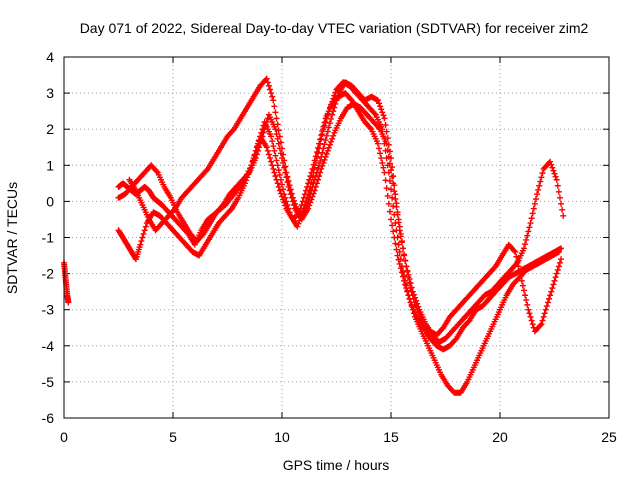 The height and width of the screenshot is (480, 640). I want to click on y-tick-label: -2, so click(48, 274).